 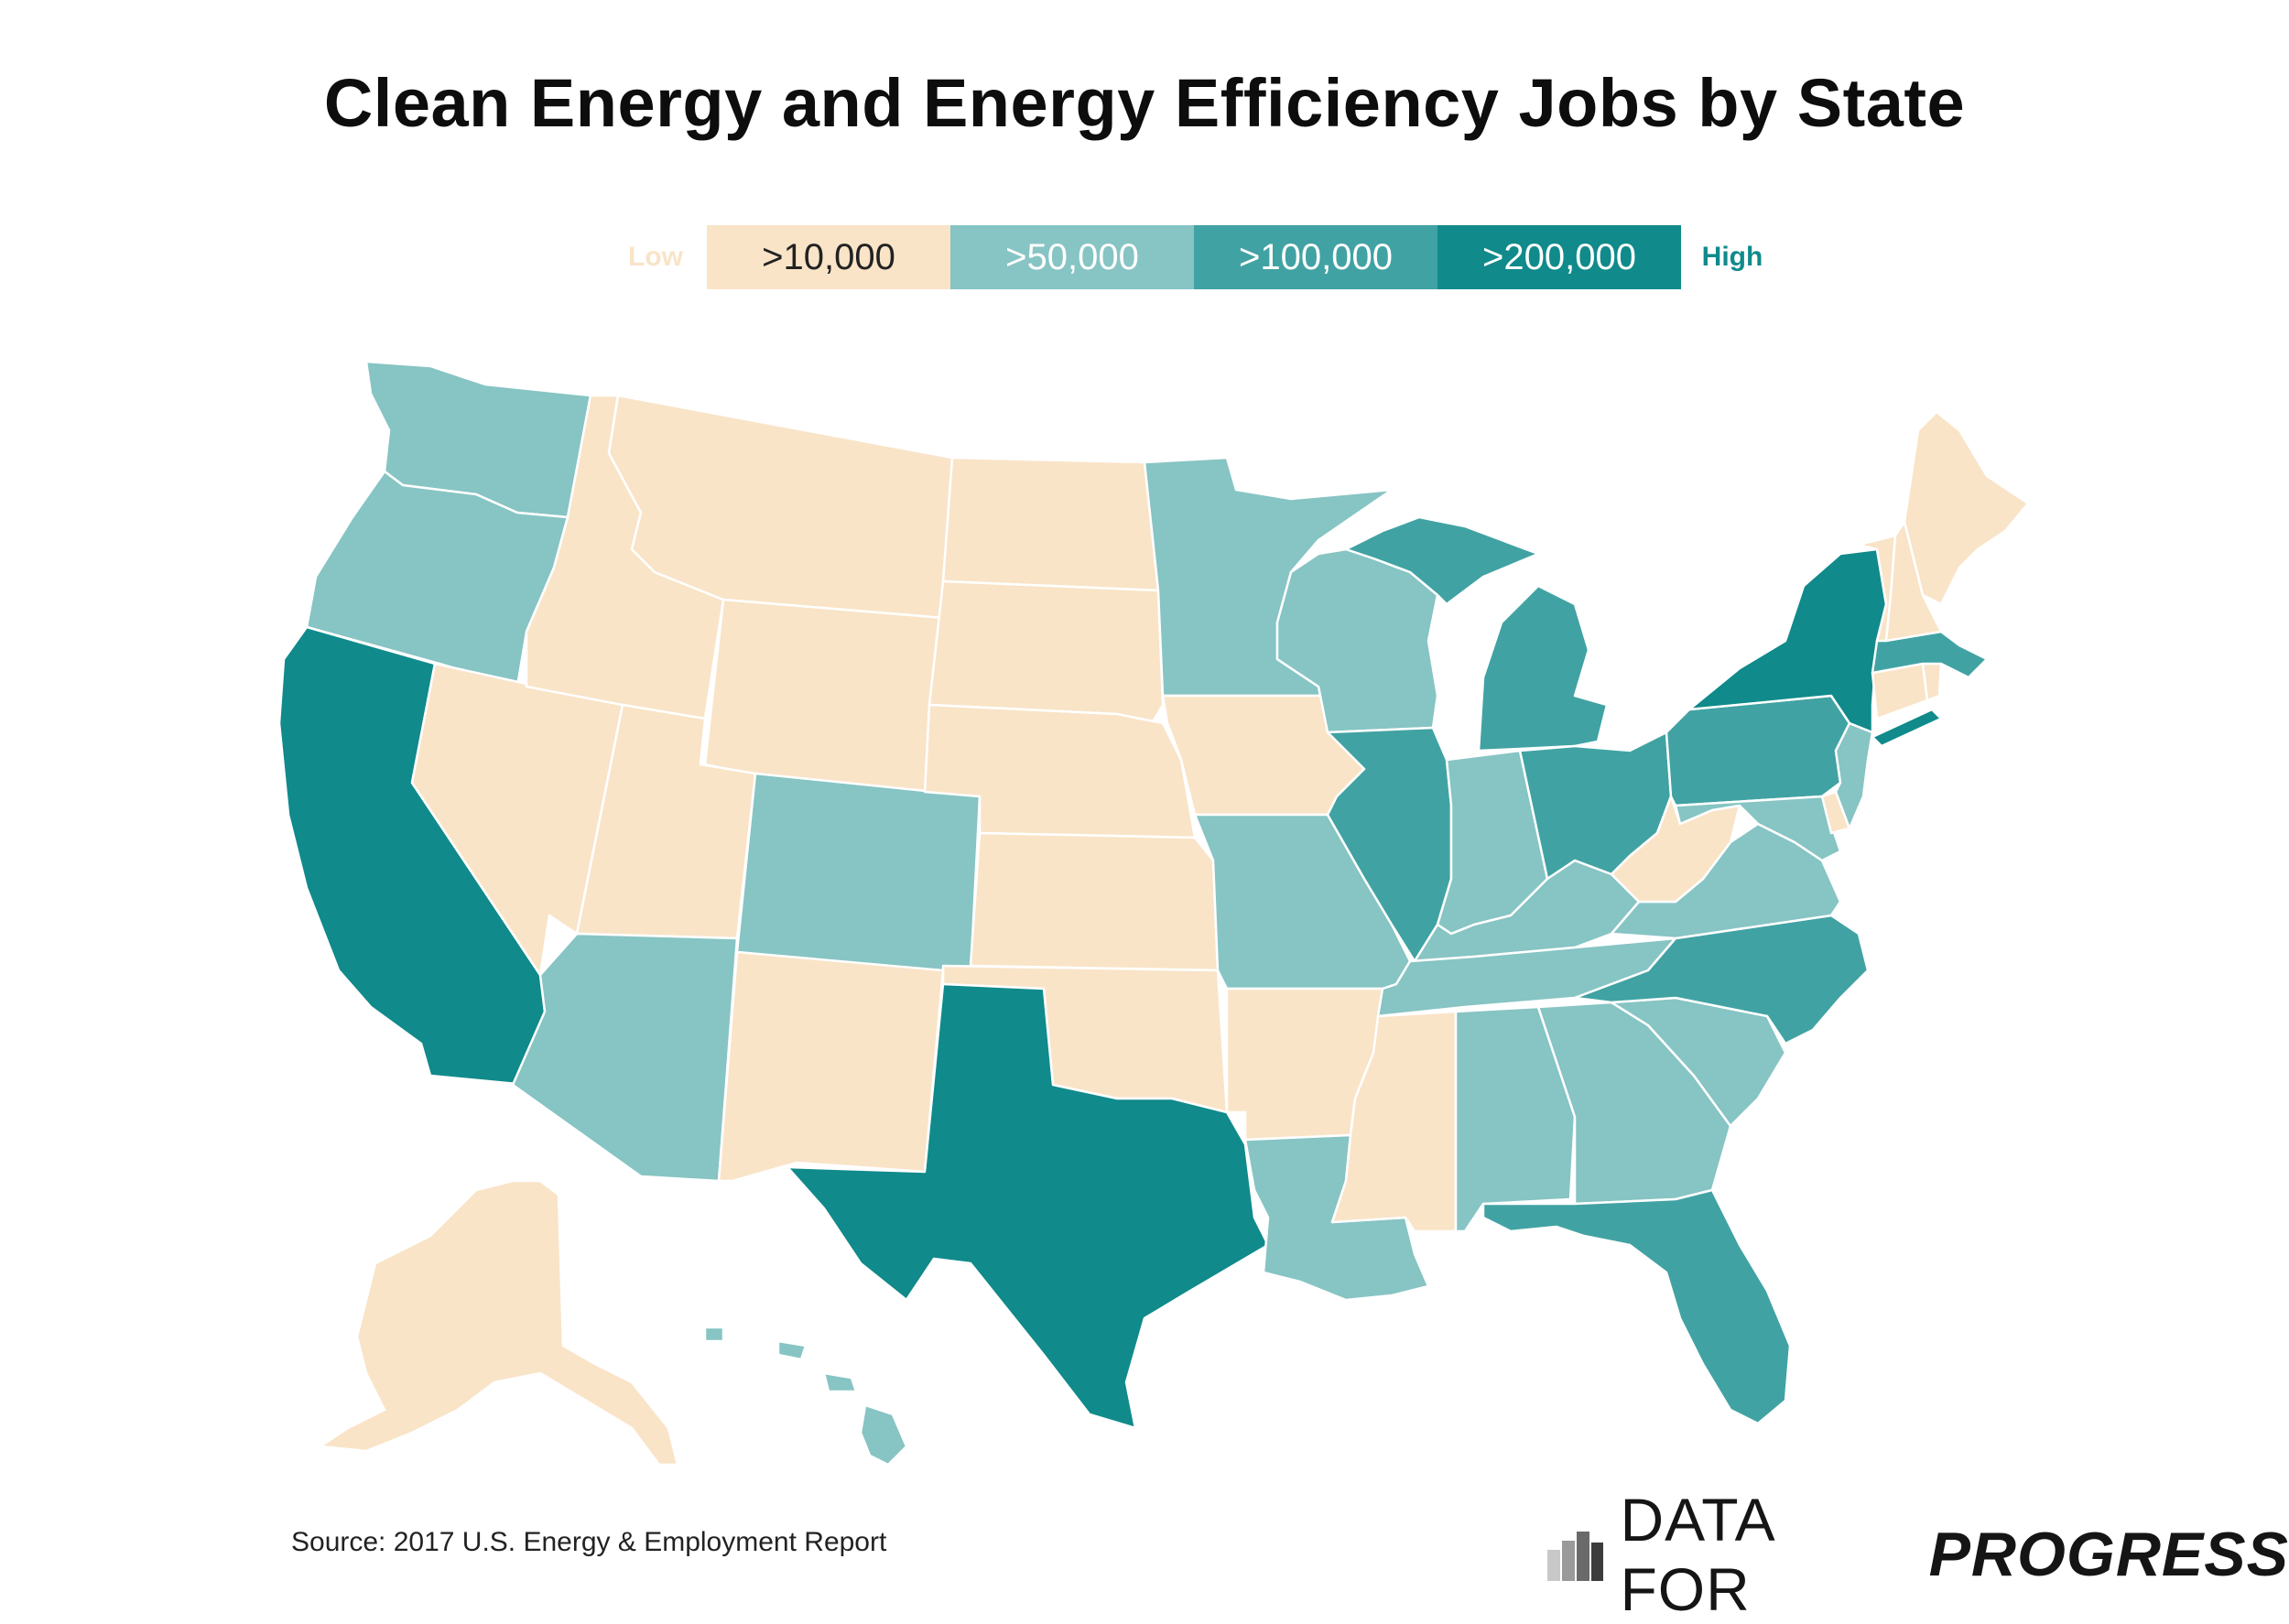 What do you see at coordinates (828, 257) in the screenshot?
I see `legend-bin-10000: >10,000` at bounding box center [828, 257].